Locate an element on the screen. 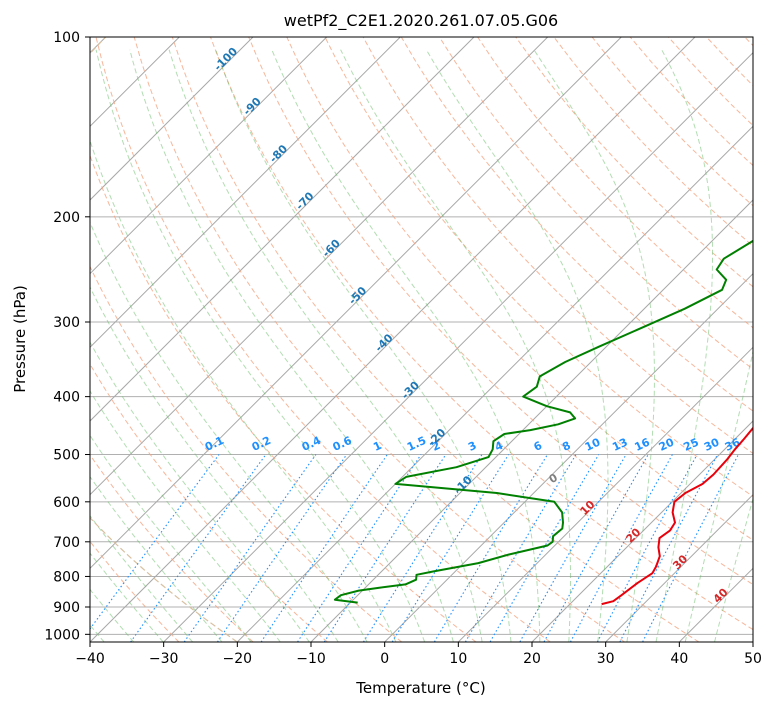 The height and width of the screenshot is (708, 775). x-tick-label: −40 is located at coordinates (90, 659).